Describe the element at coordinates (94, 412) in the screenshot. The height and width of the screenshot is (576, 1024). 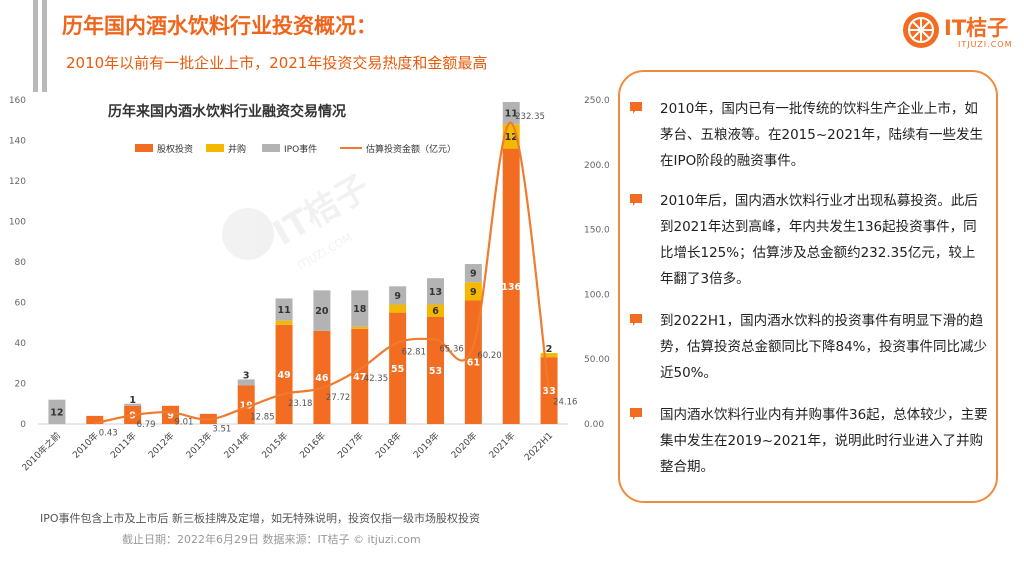
I see `bar-value-label: 4` at that location.